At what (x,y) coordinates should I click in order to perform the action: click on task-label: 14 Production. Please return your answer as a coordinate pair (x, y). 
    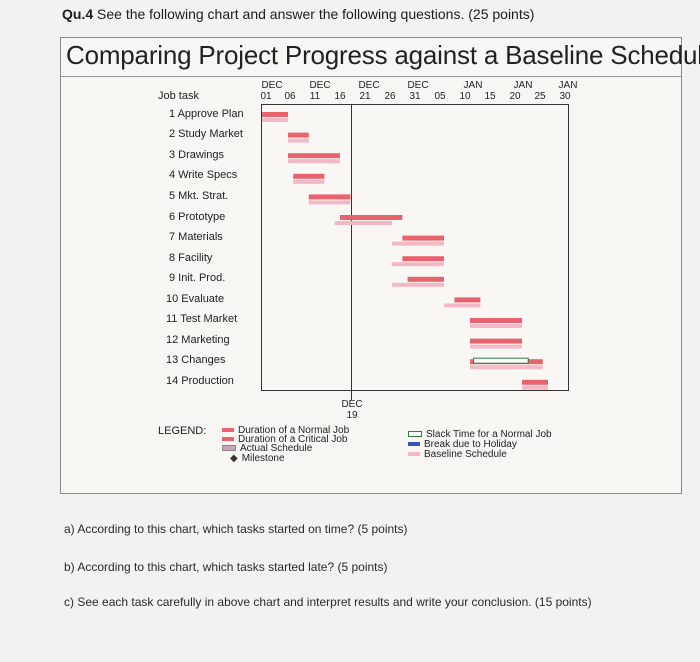
    Looking at the image, I should click on (200, 381).